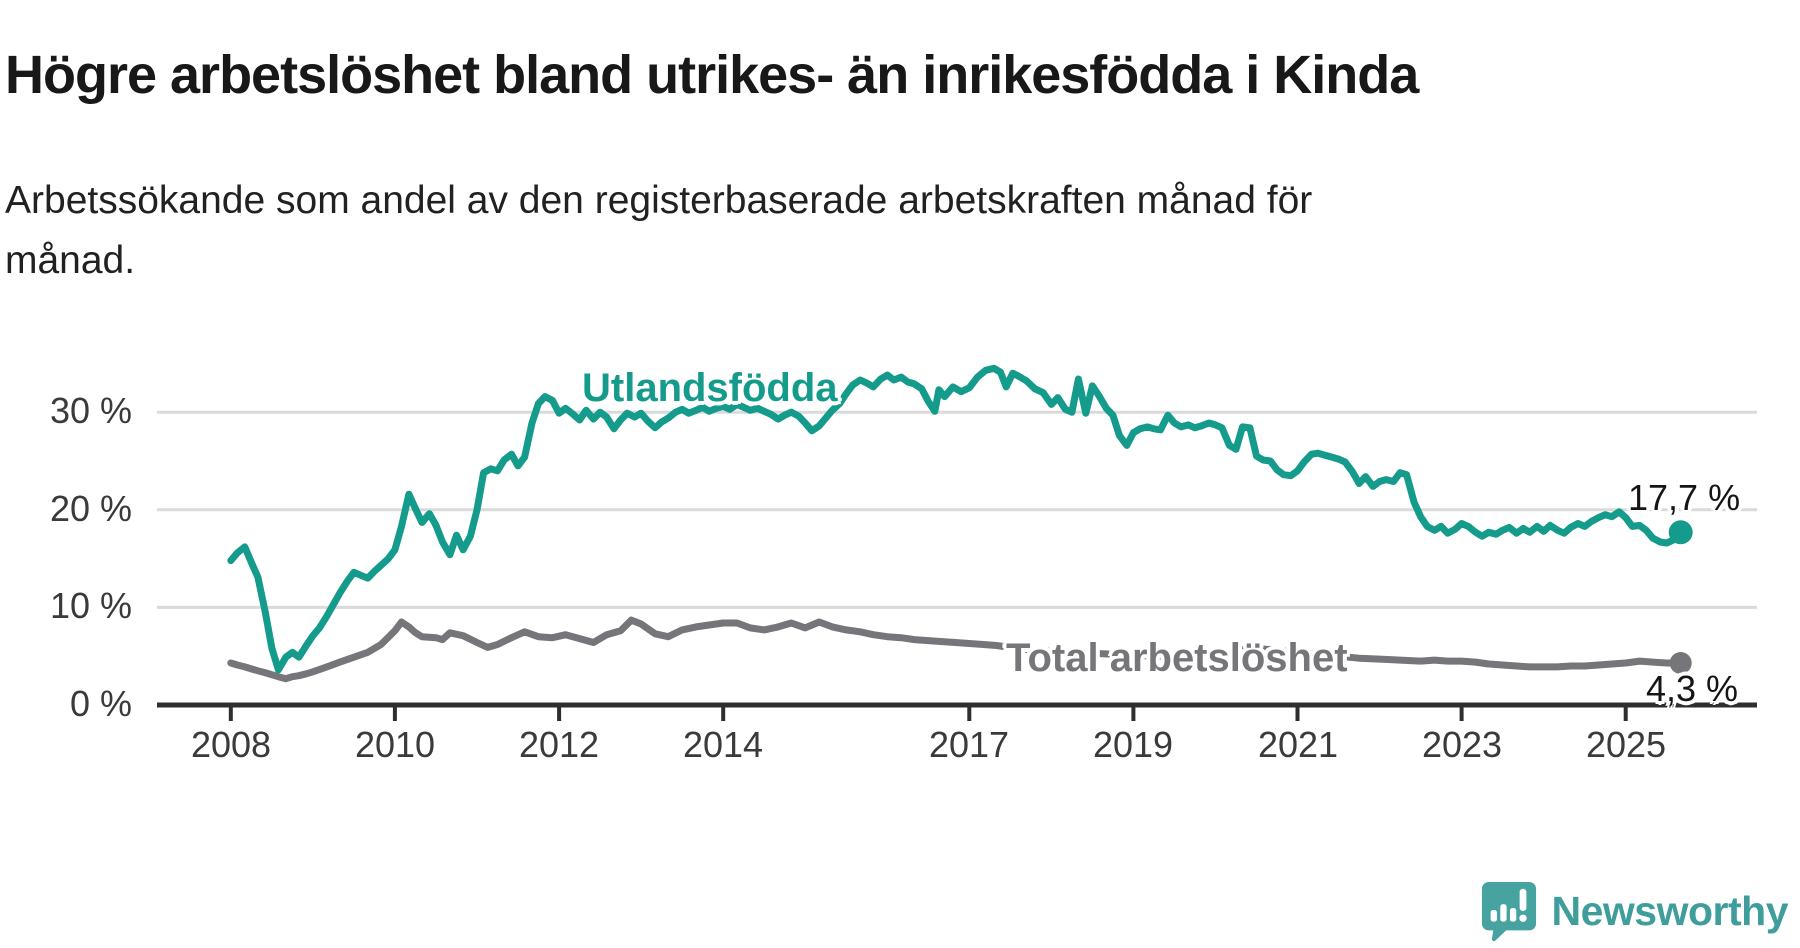 This screenshot has width=1800, height=948. Describe the element at coordinates (1692, 688) in the screenshot. I see `end-value-label-total: 4,3 %` at that location.